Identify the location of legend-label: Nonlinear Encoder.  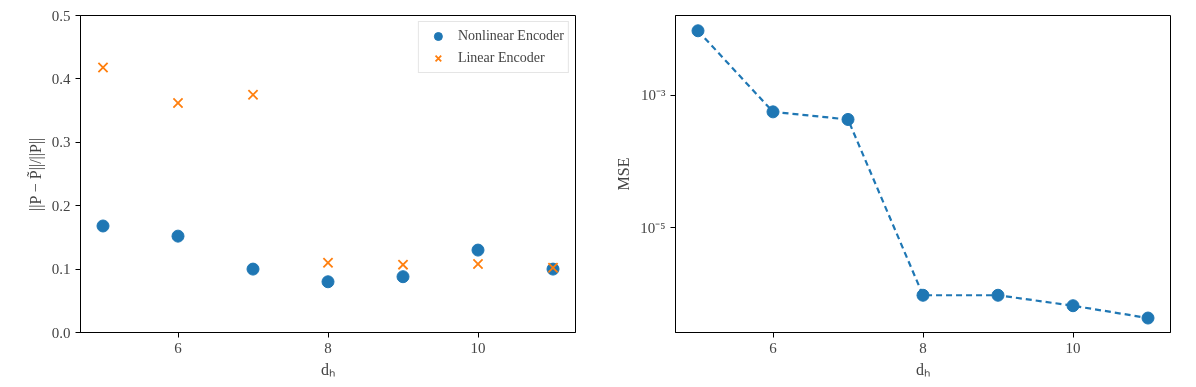
(510, 36).